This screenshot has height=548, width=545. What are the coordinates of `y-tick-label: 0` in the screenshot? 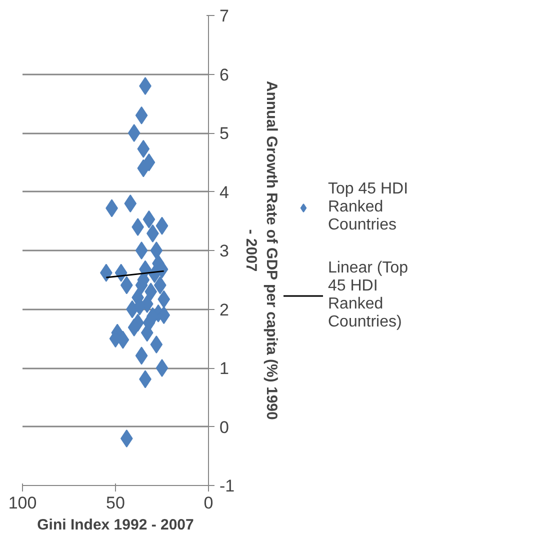 It's located at (224, 427).